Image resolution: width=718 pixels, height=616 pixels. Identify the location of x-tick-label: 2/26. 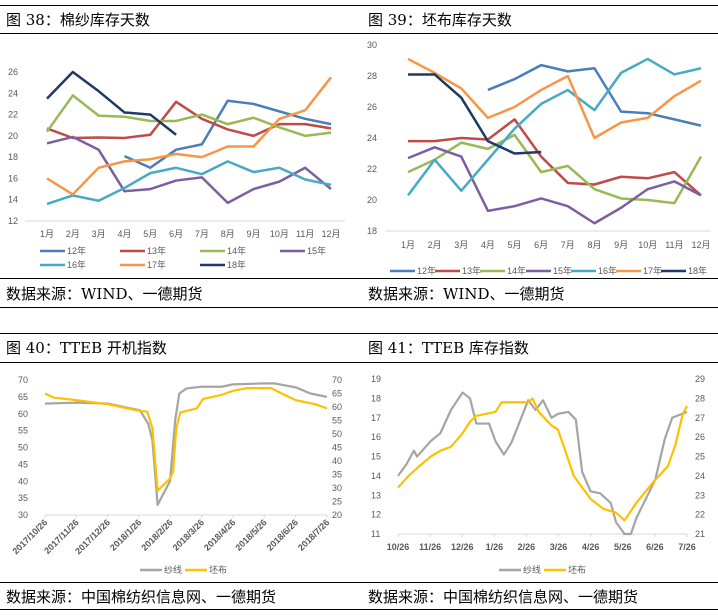
(527, 547).